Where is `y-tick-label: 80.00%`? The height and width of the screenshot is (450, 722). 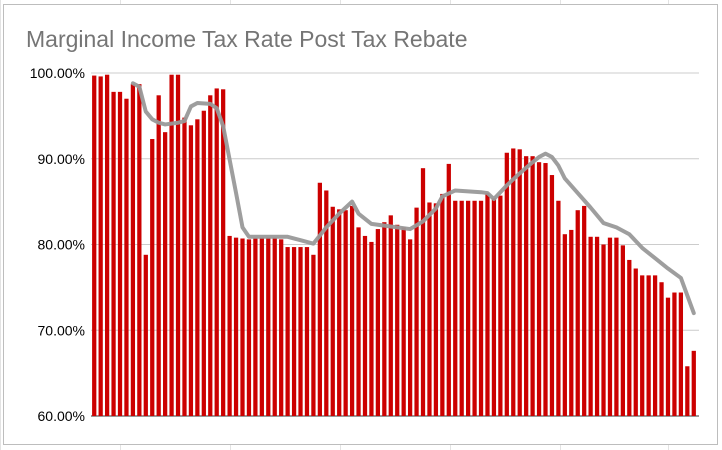 y-tick-label: 80.00% is located at coordinates (61, 245).